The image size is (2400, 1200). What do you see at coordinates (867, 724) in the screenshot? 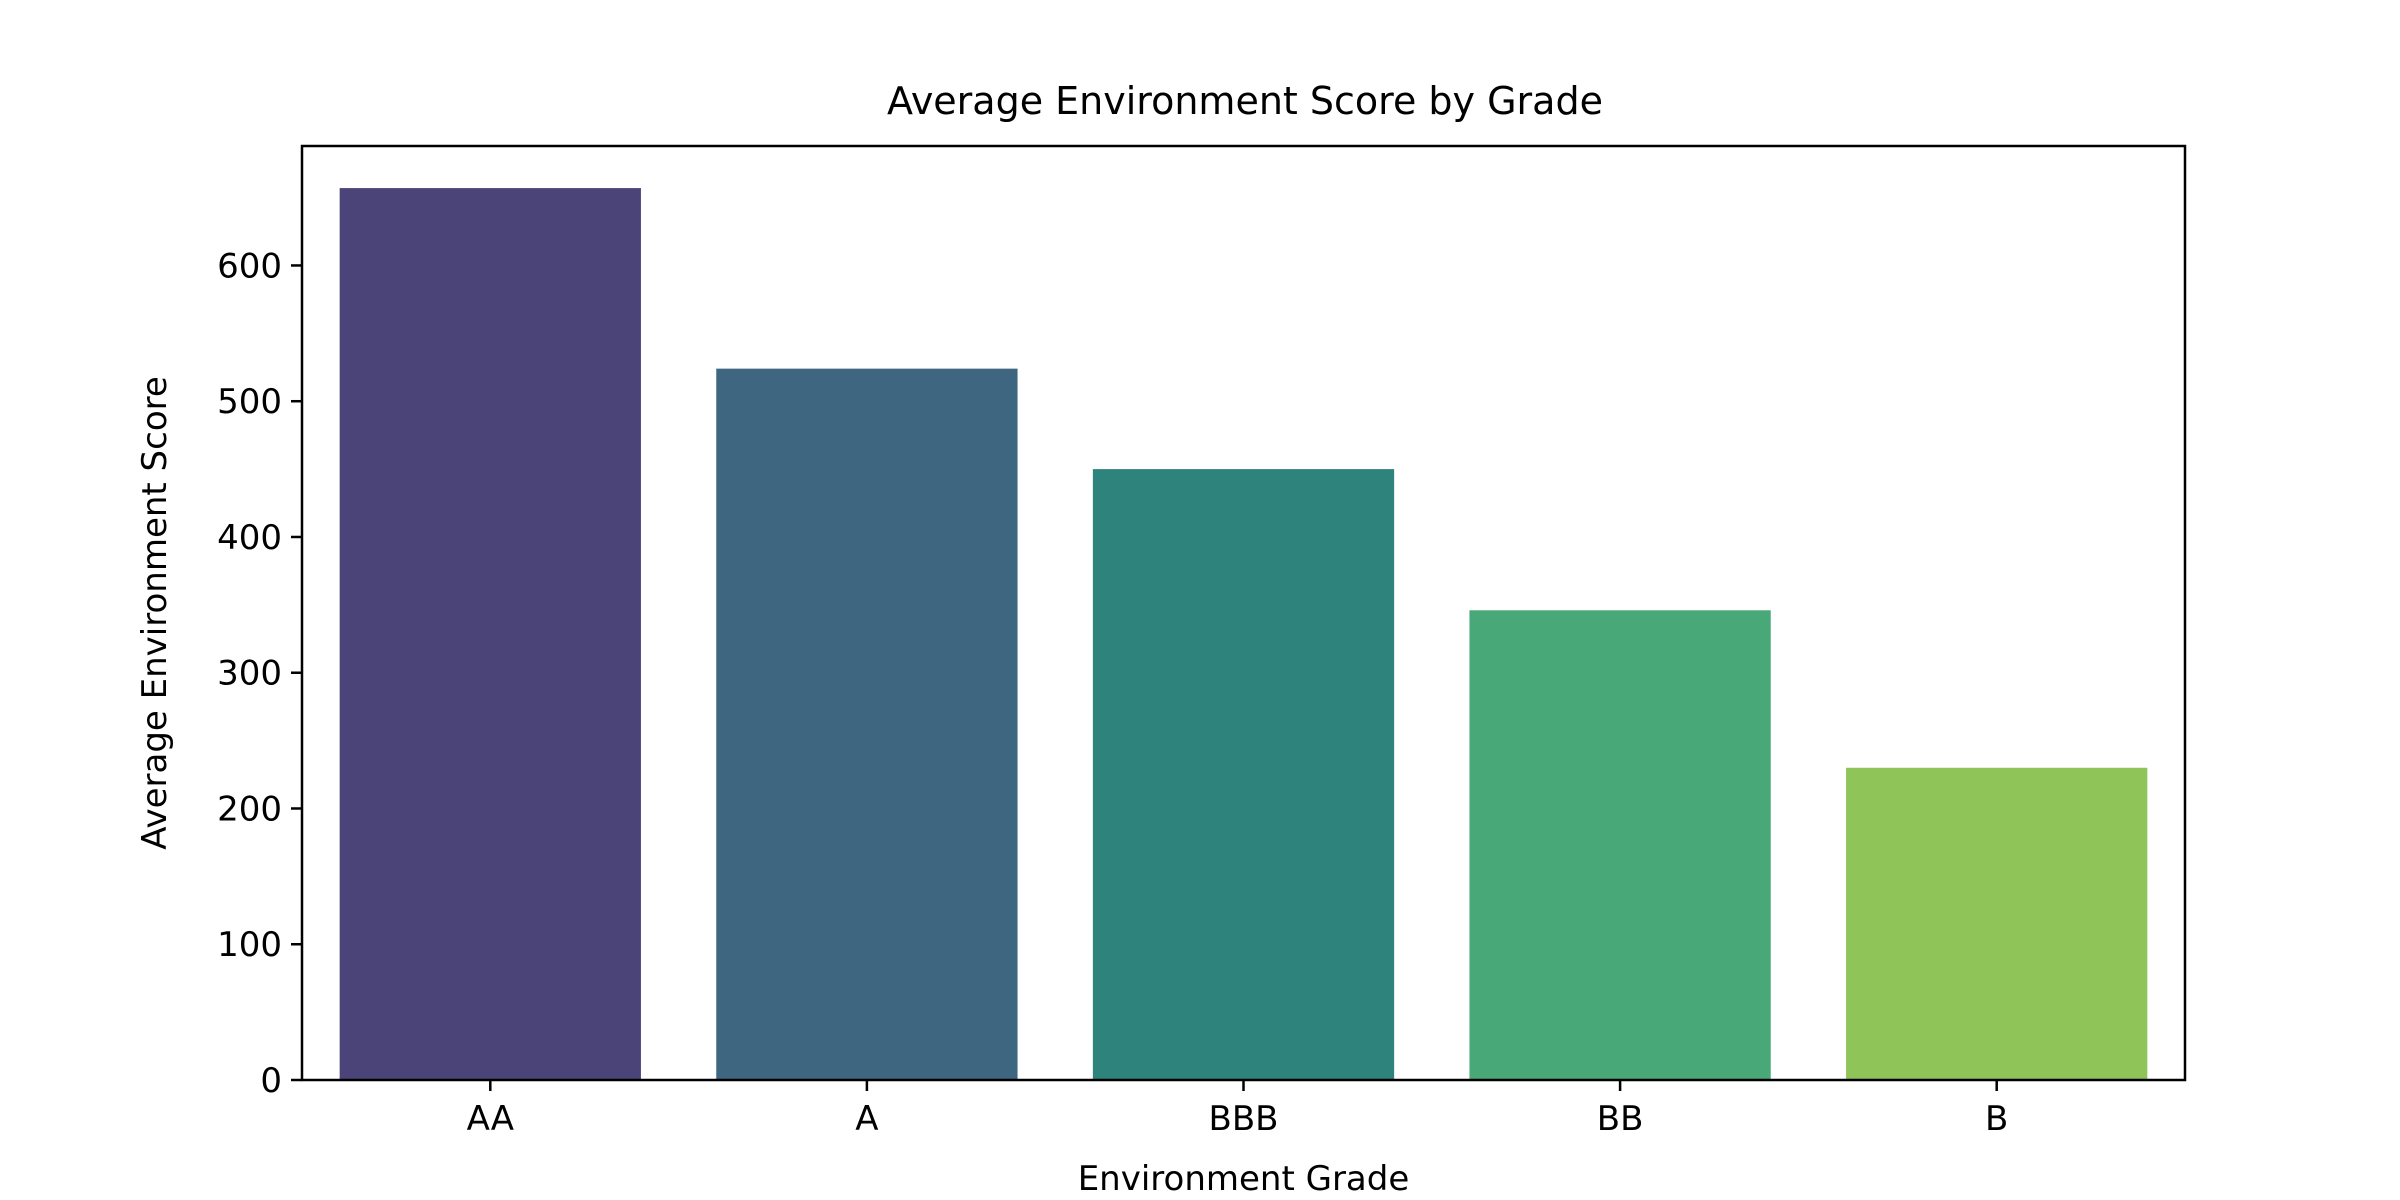
I see `bar-a` at bounding box center [867, 724].